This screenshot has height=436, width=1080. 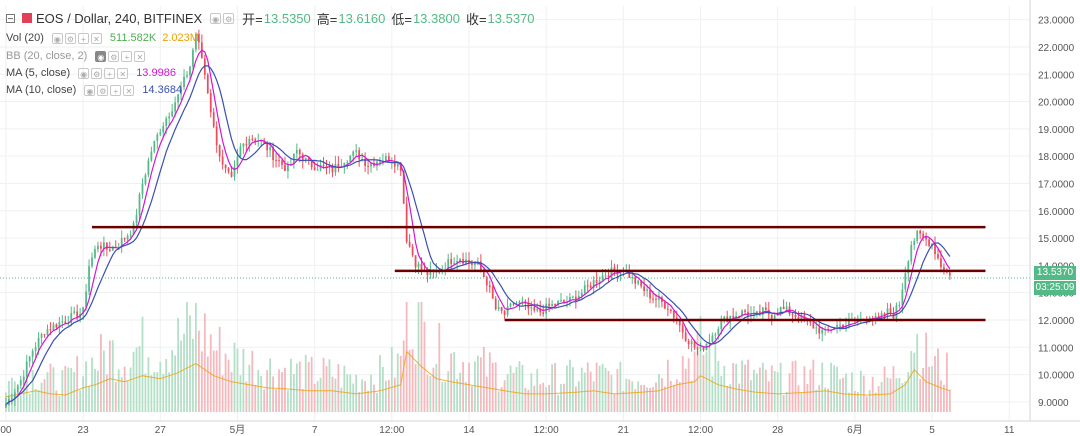 What do you see at coordinates (1056, 184) in the screenshot?
I see `y-tick-label: 17.0000` at bounding box center [1056, 184].